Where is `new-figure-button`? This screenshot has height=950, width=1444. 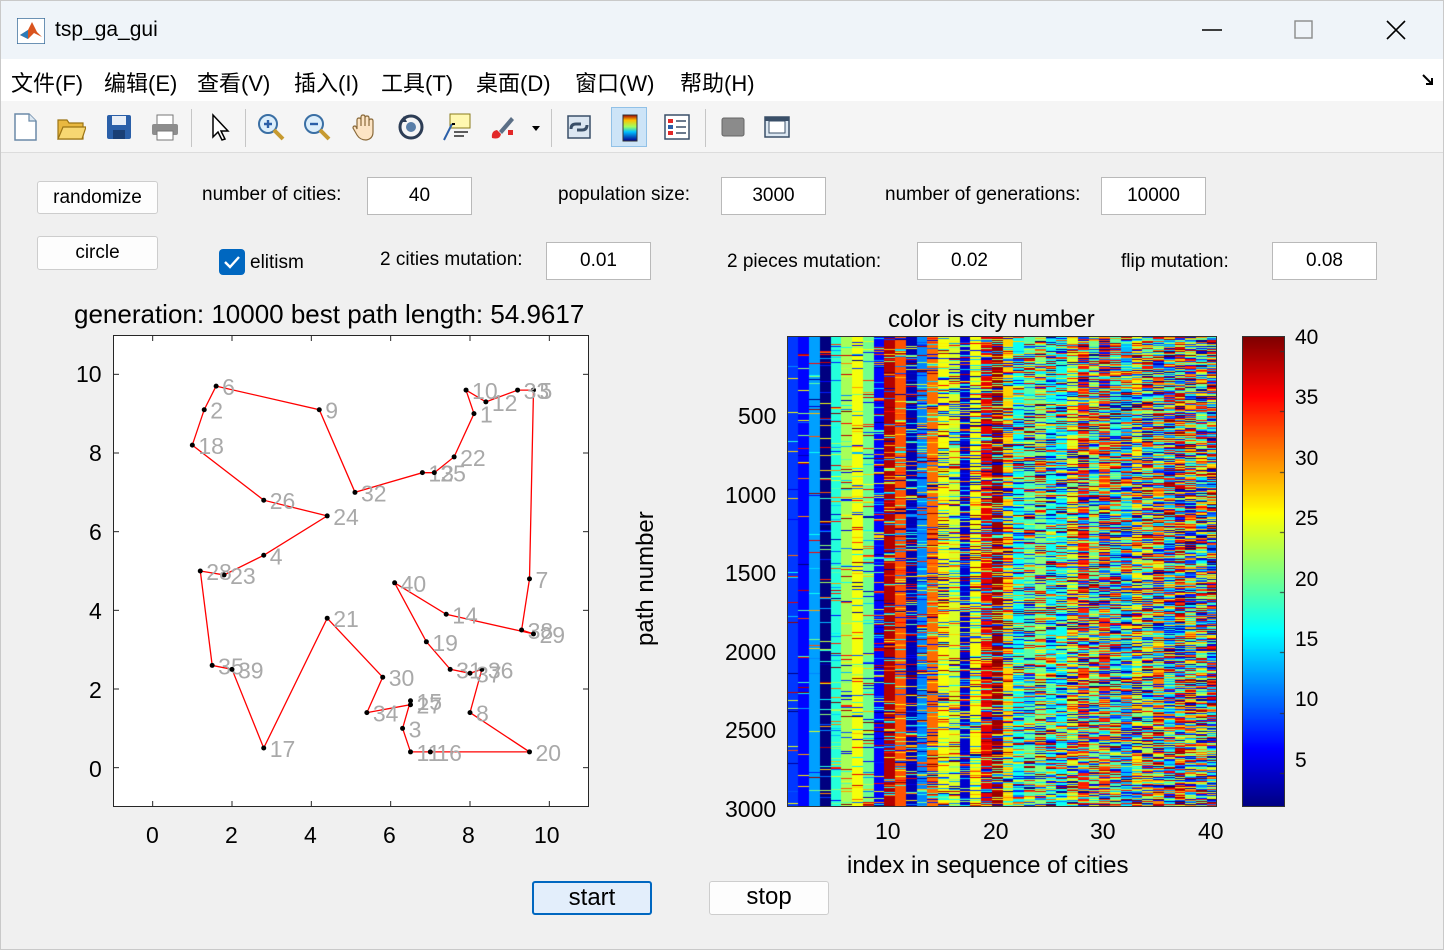
new-figure-button is located at coordinates (25, 127).